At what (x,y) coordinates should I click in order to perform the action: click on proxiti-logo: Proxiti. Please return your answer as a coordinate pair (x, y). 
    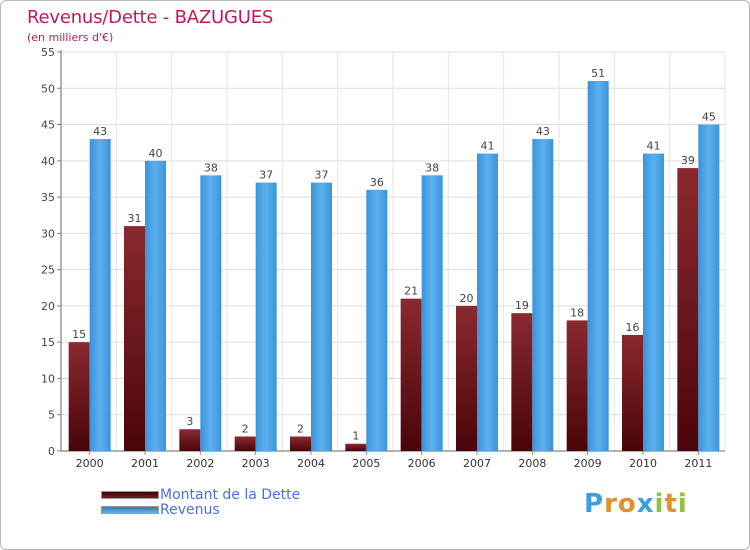
    Looking at the image, I should click on (636, 504).